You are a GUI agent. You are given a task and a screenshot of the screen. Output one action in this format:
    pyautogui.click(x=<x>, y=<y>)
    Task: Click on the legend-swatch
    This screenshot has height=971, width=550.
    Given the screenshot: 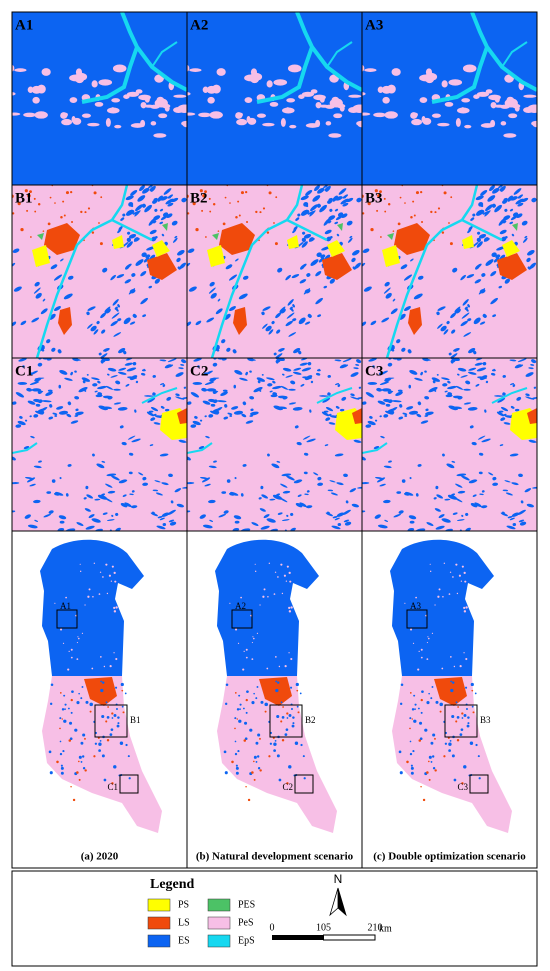 What is the action you would take?
    pyautogui.click(x=159, y=923)
    